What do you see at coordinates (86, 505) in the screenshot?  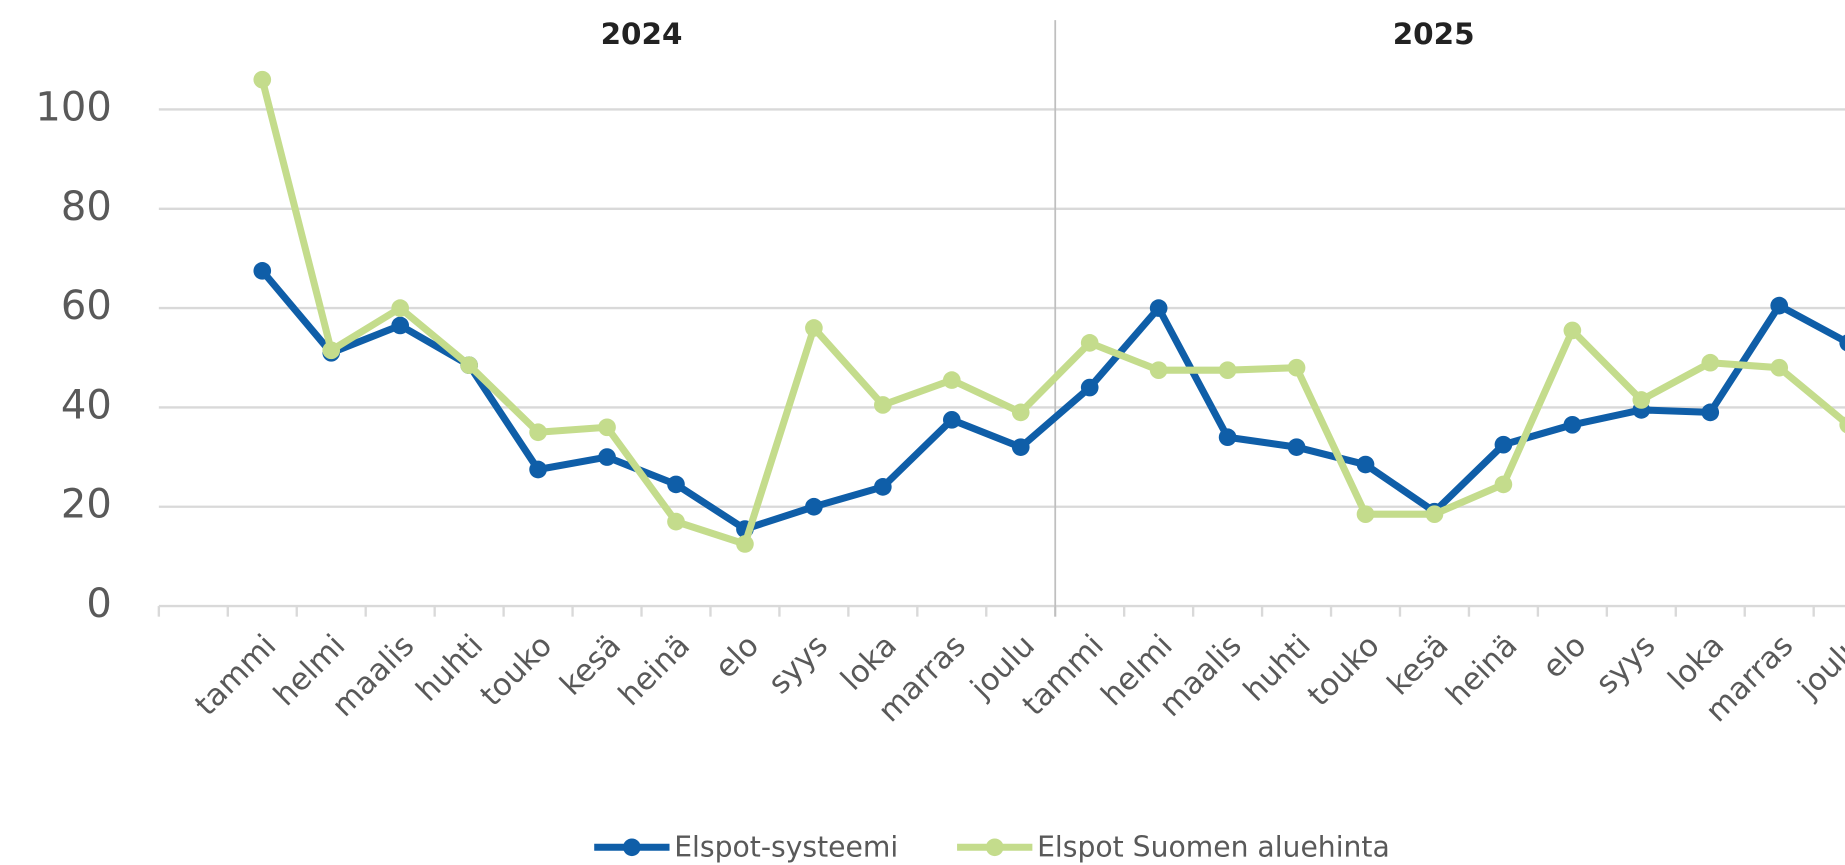 I see `y-tick-label: 20` at bounding box center [86, 505].